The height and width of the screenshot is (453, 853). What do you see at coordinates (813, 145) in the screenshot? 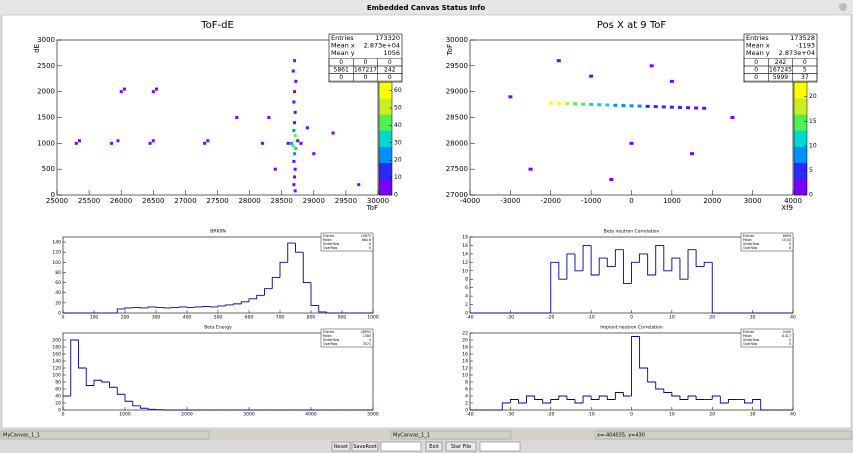
I see `palette-tick-label: 10` at bounding box center [813, 145].